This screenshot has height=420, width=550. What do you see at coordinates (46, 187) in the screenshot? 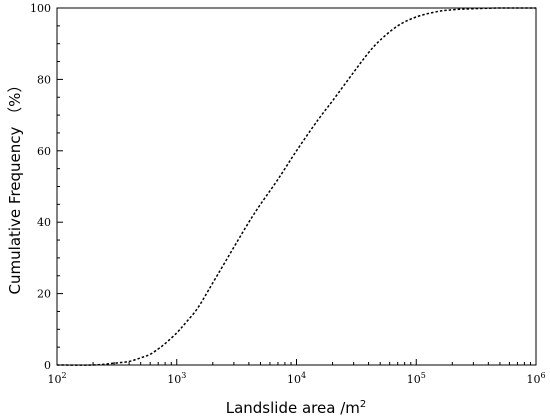
I see `y-axis-ticks: 0 20 40 60 80 100` at bounding box center [46, 187].